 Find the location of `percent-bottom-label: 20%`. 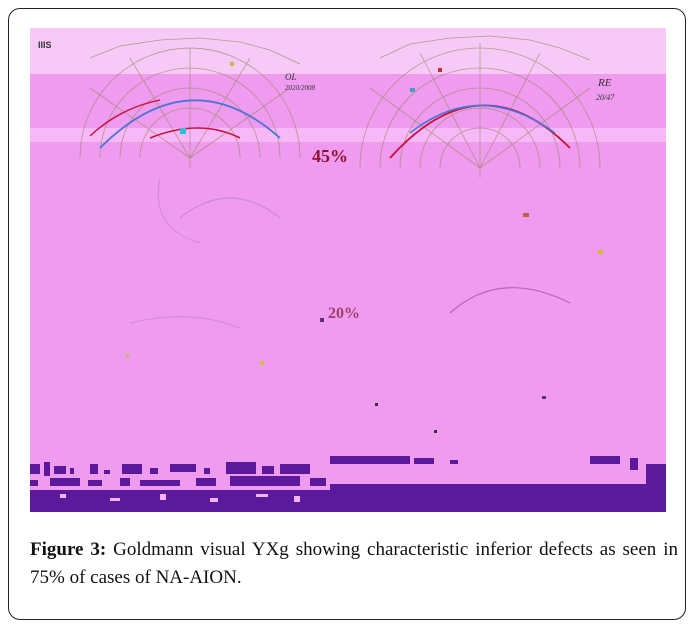

percent-bottom-label: 20% is located at coordinates (344, 313).